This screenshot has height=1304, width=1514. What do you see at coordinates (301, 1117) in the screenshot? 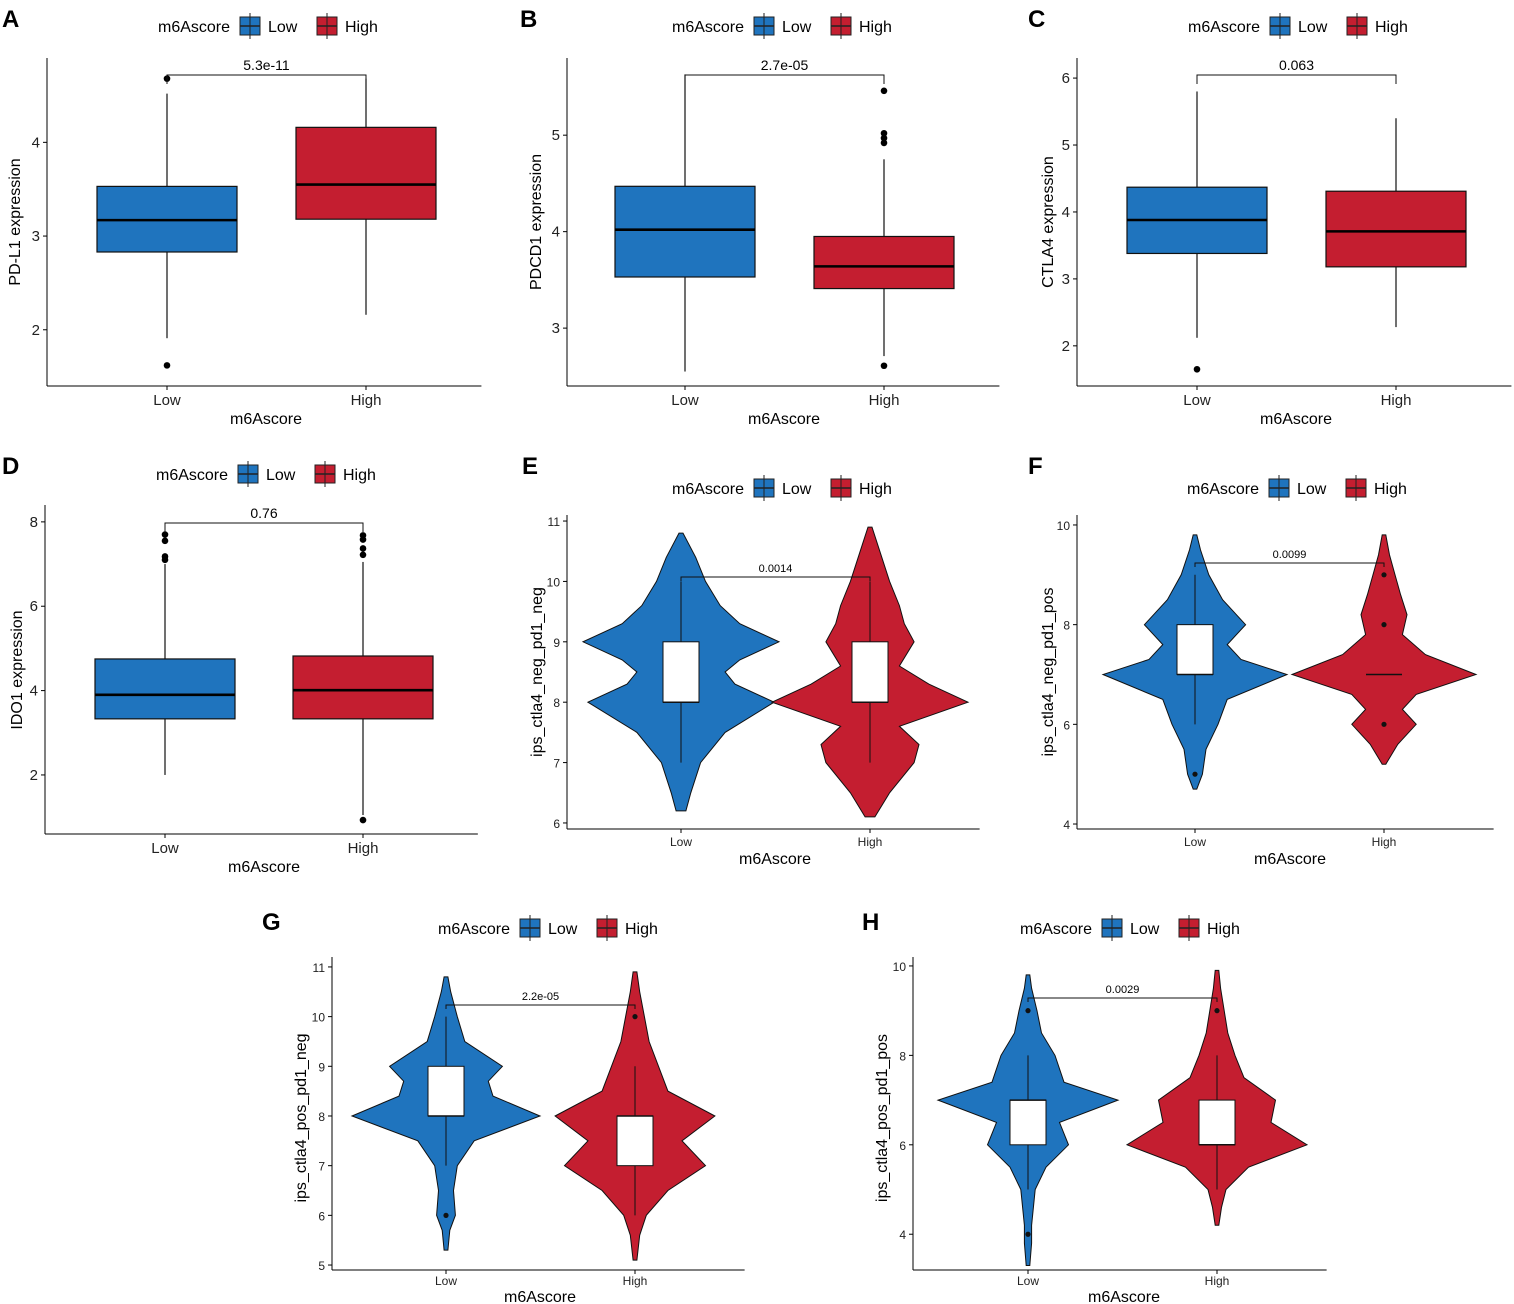
I see `y-axis-title: ips_ctla4_pos_pd1_neg` at bounding box center [301, 1117].